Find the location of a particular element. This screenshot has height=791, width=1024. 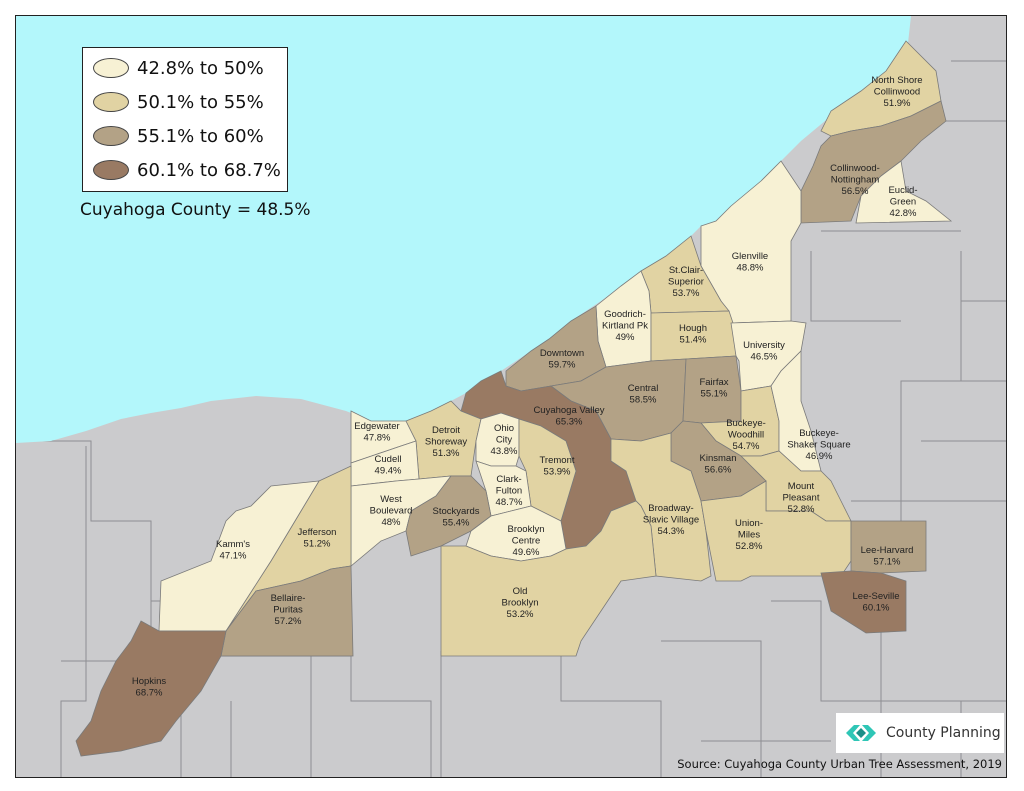

label-name: Detroit is located at coordinates (446, 430).